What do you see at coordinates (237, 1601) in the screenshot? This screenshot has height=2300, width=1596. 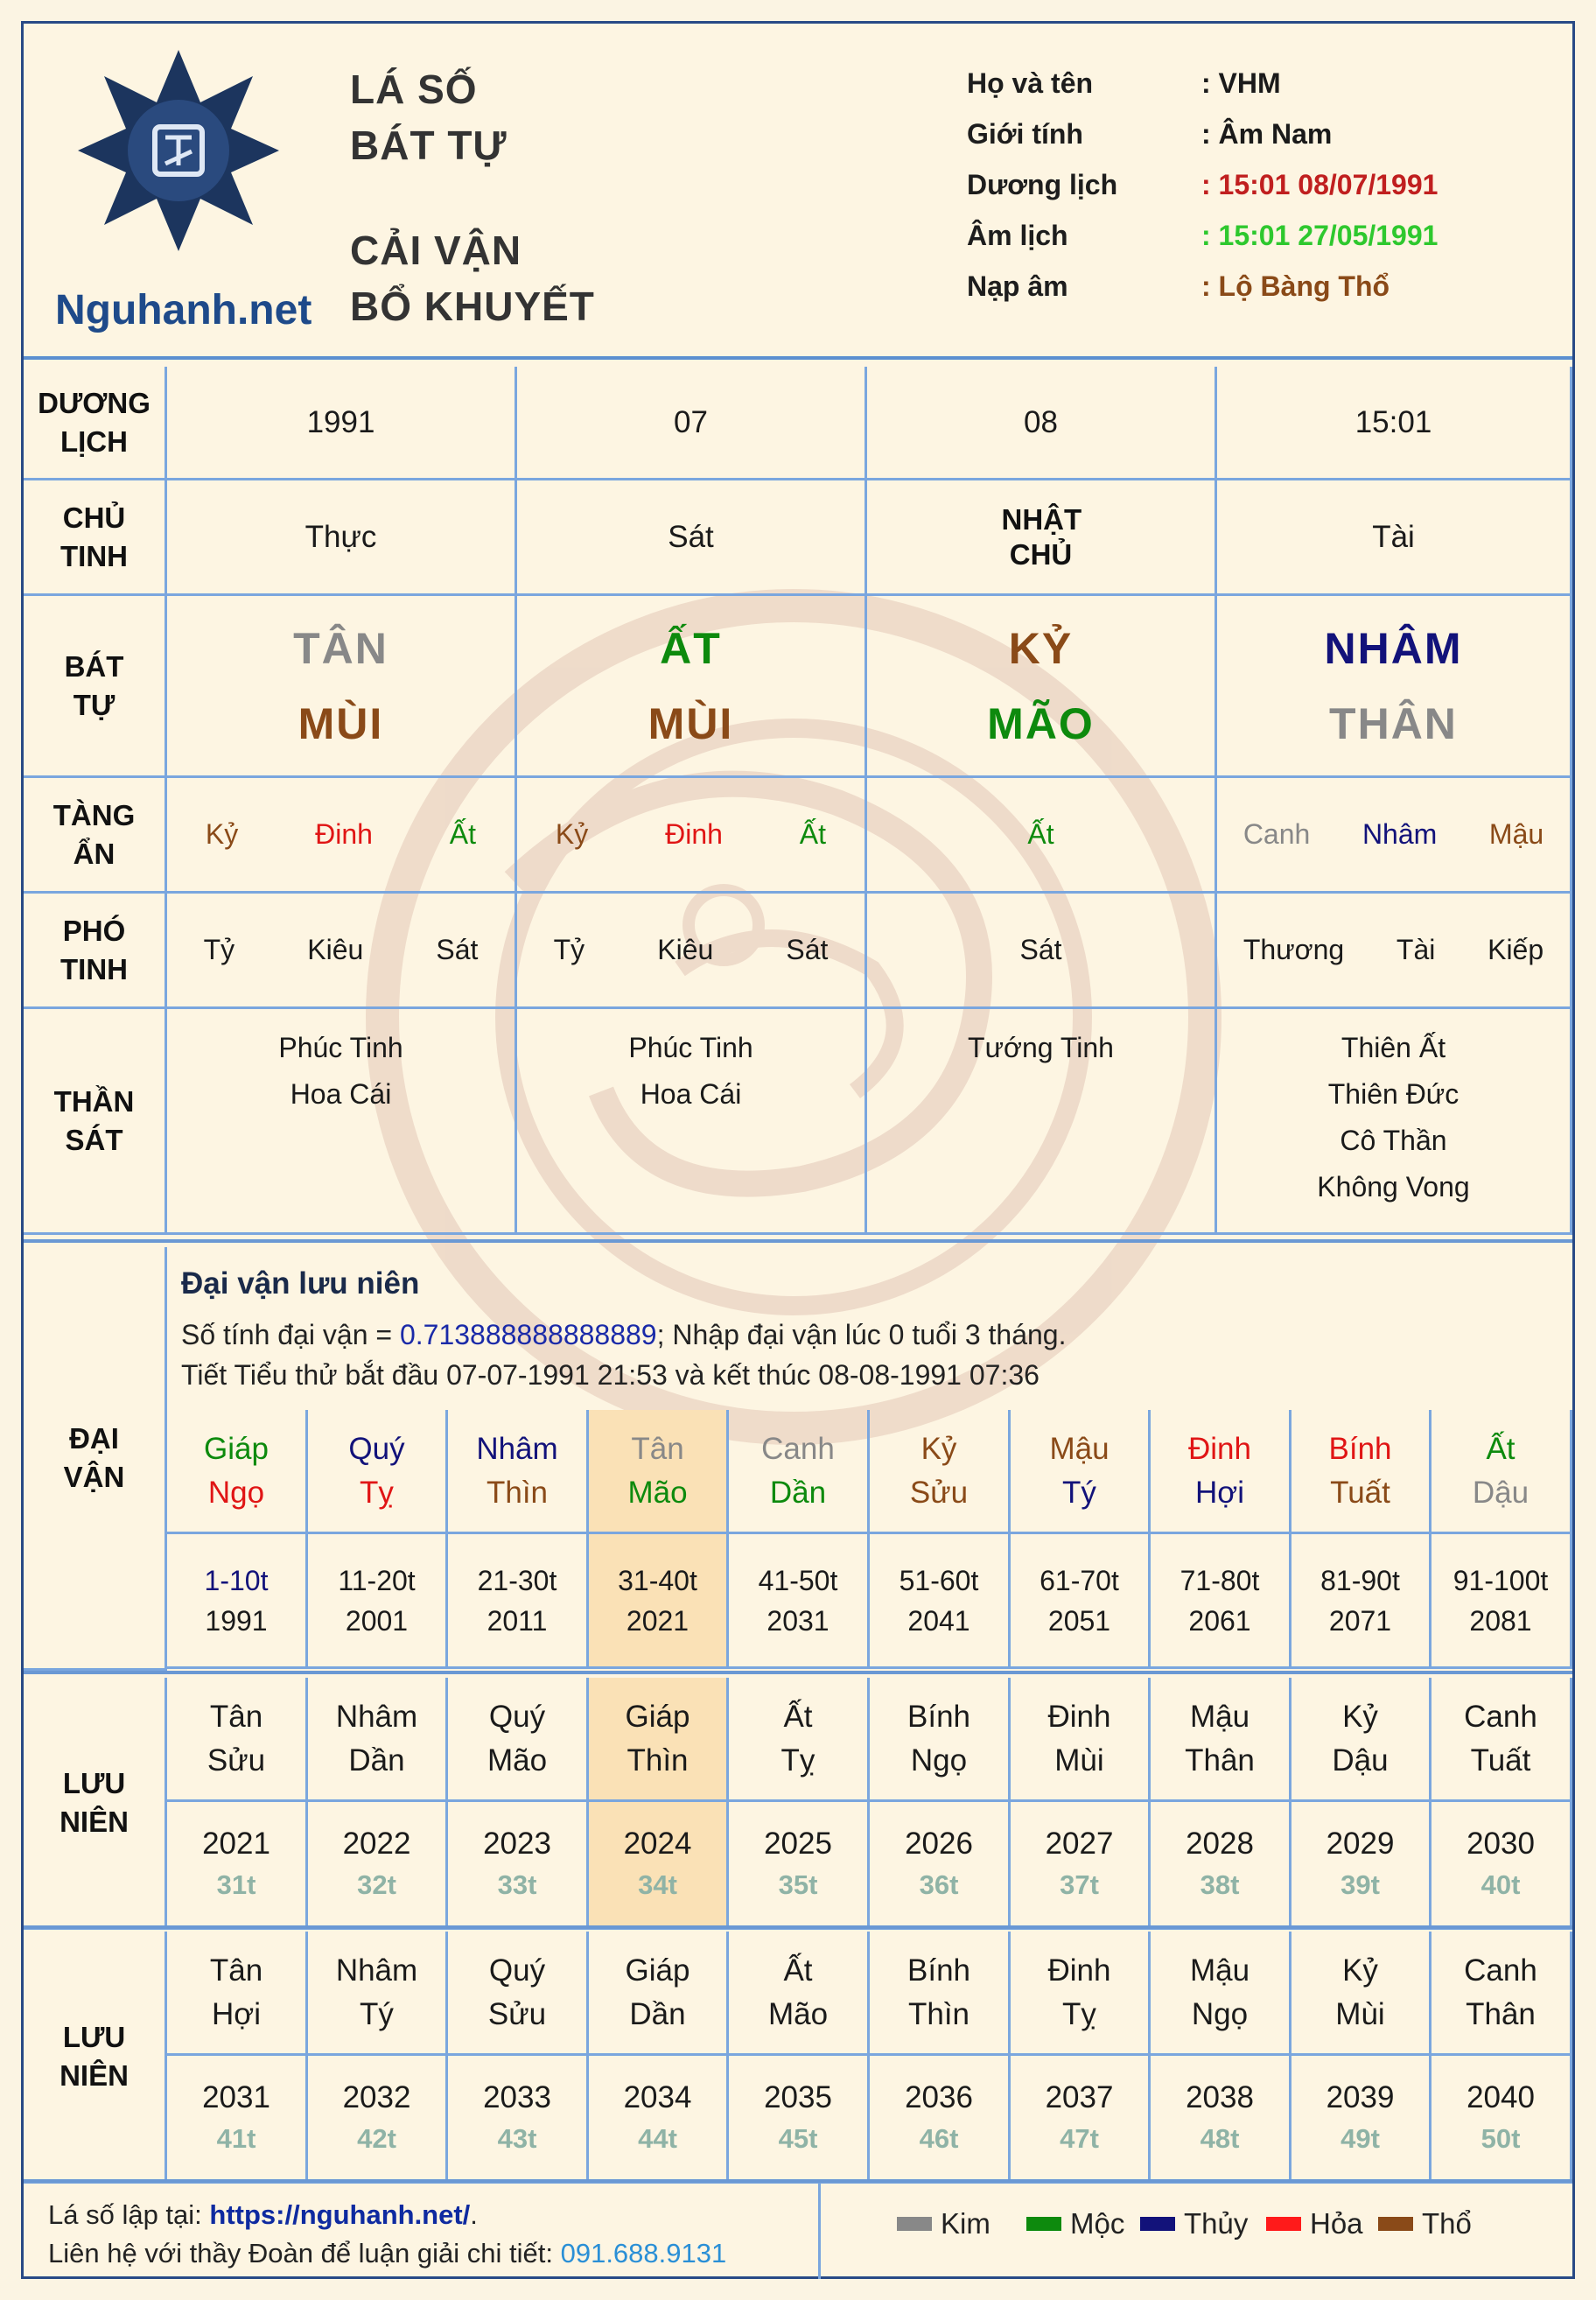 I see `dai-van-cycle-bottom-0: 1-10t 1991` at bounding box center [237, 1601].